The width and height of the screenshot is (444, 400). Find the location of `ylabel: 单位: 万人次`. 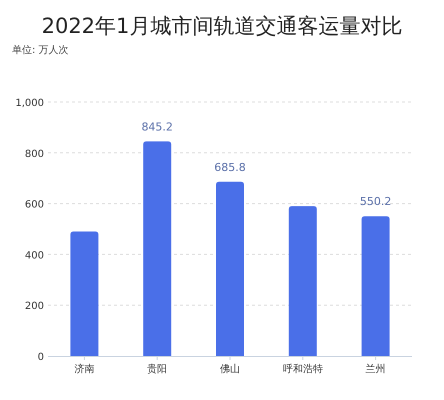

ylabel: 单位: 万人次 is located at coordinates (40, 50).